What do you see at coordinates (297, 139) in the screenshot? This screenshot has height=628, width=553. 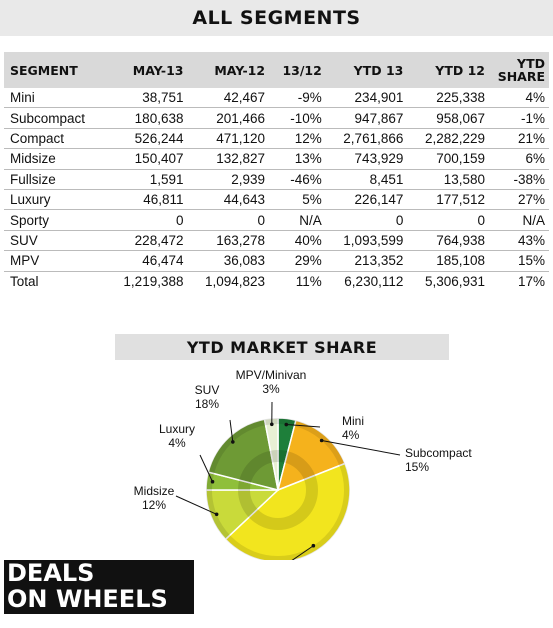 I see `table-cell: 12%` at bounding box center [297, 139].